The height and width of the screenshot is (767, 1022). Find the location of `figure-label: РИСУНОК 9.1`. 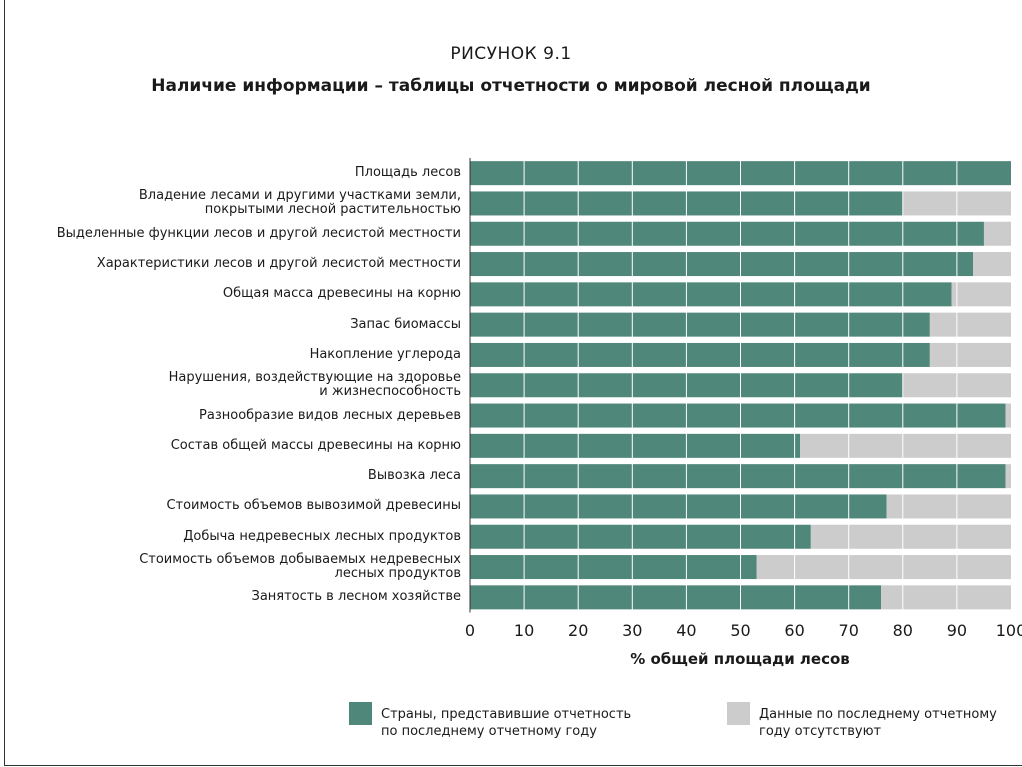

figure-label: РИСУНОК 9.1 is located at coordinates (511, 54).